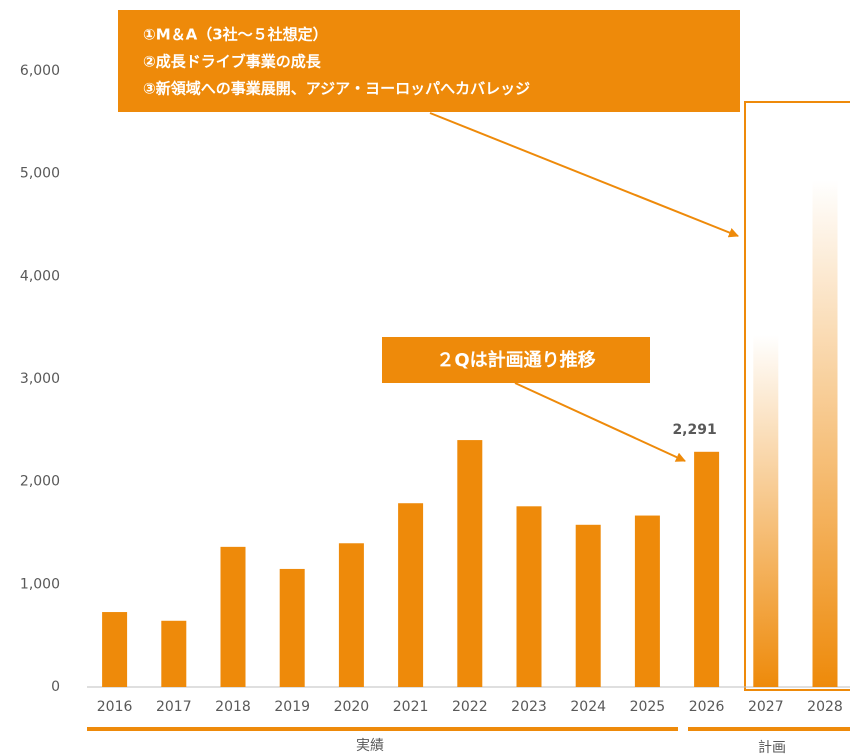  Describe the element at coordinates (797, 396) in the screenshot. I see `plan-frame` at that location.